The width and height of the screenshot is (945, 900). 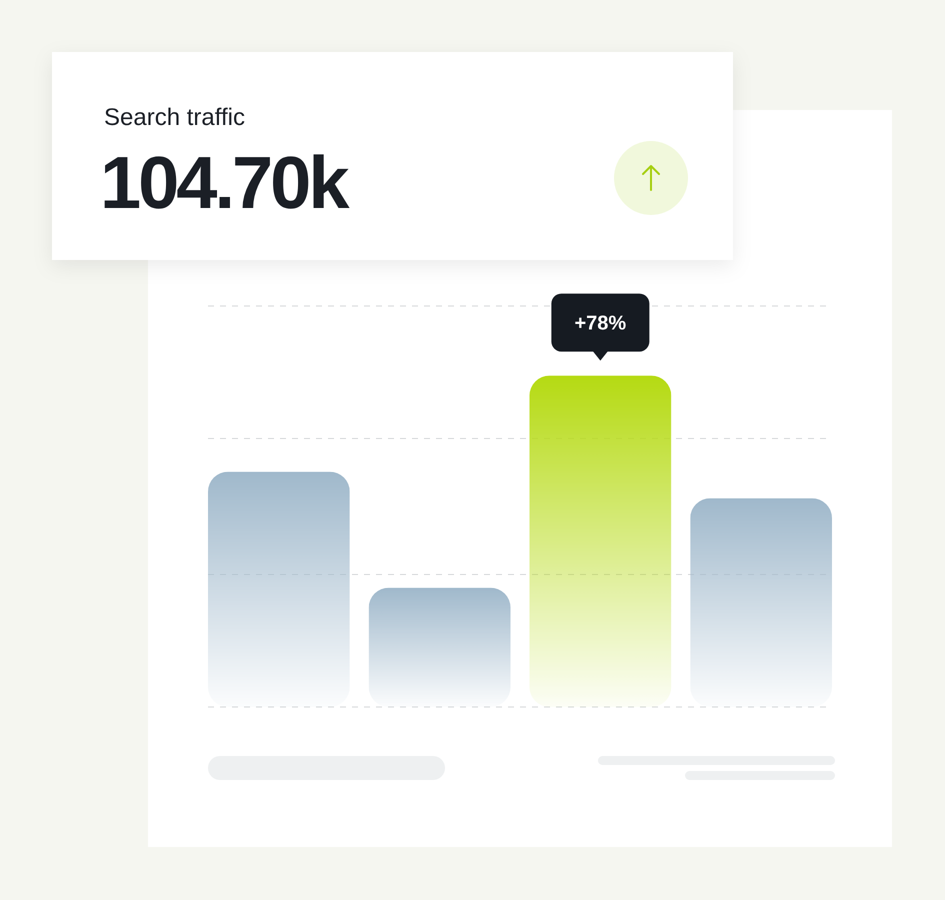 I want to click on chart-title: Search traffic, so click(x=174, y=117).